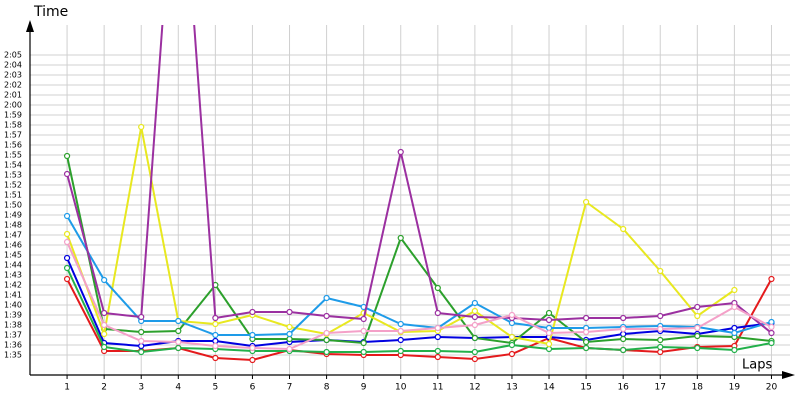  What do you see at coordinates (623, 388) in the screenshot?
I see `x-tick-label: 16` at bounding box center [623, 388].